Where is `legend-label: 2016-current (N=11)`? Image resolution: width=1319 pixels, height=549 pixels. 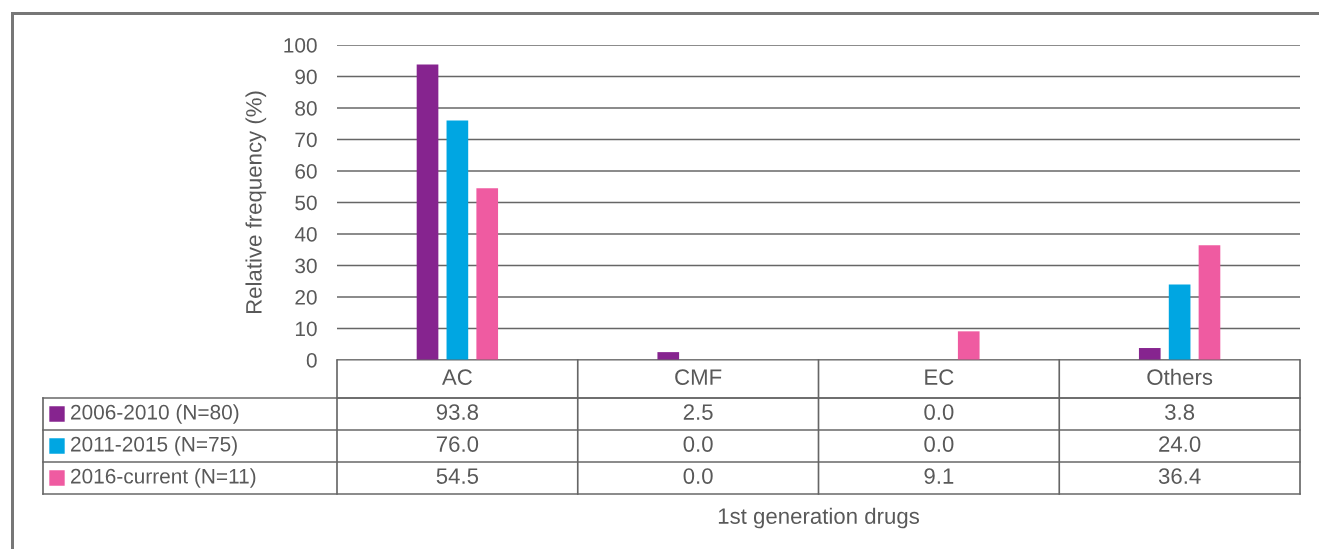 legend-label: 2016-current (N=11) is located at coordinates (163, 478).